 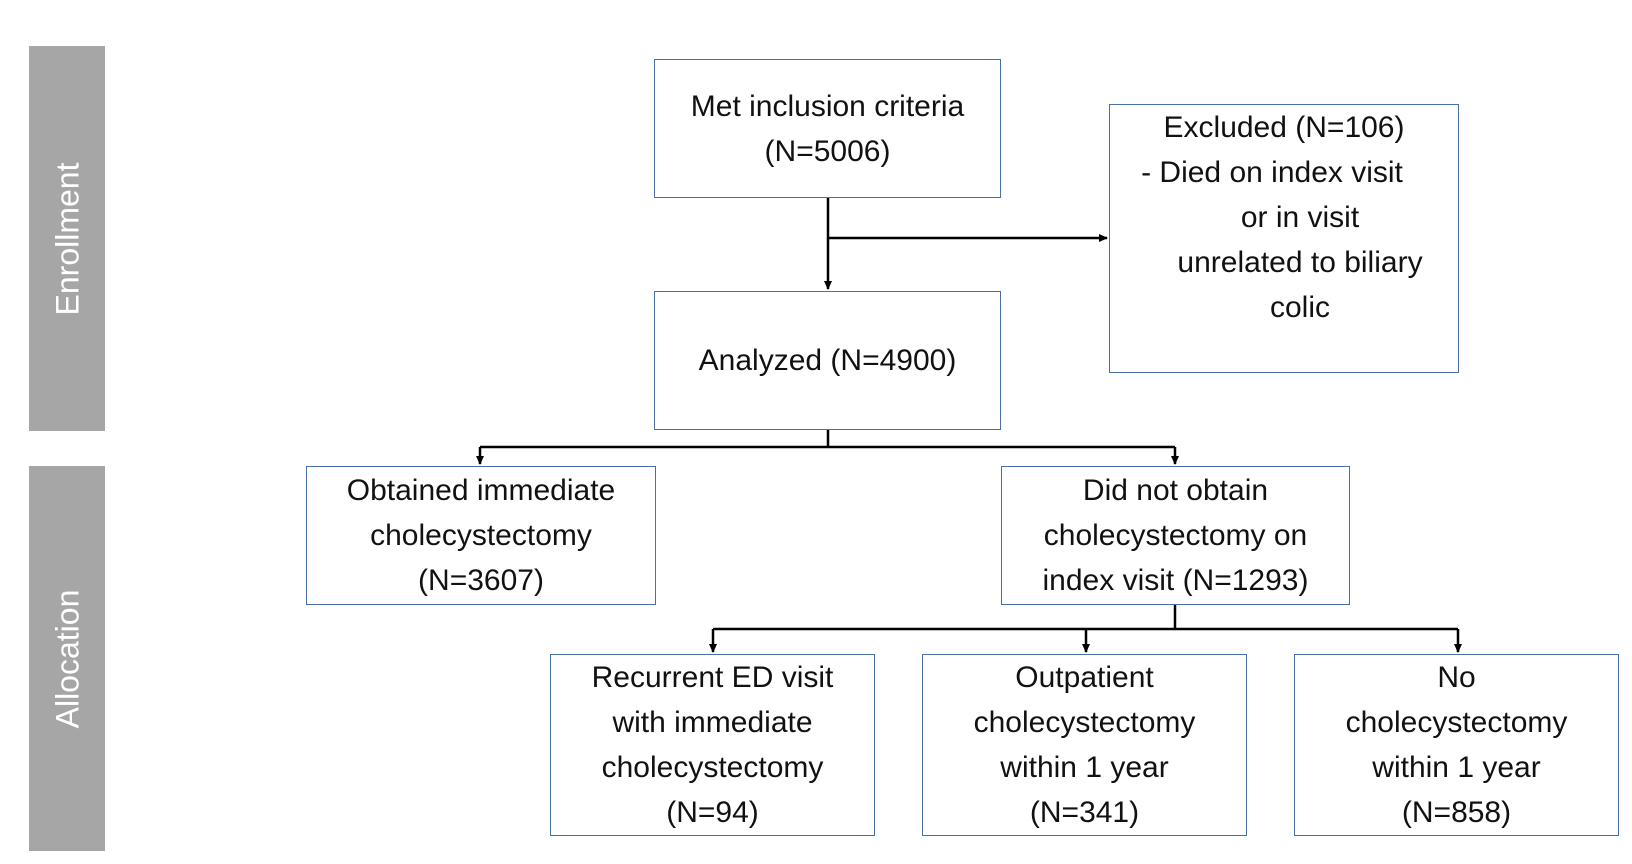 I want to click on box-line: - Died on index visit, so click(x=1272, y=172).